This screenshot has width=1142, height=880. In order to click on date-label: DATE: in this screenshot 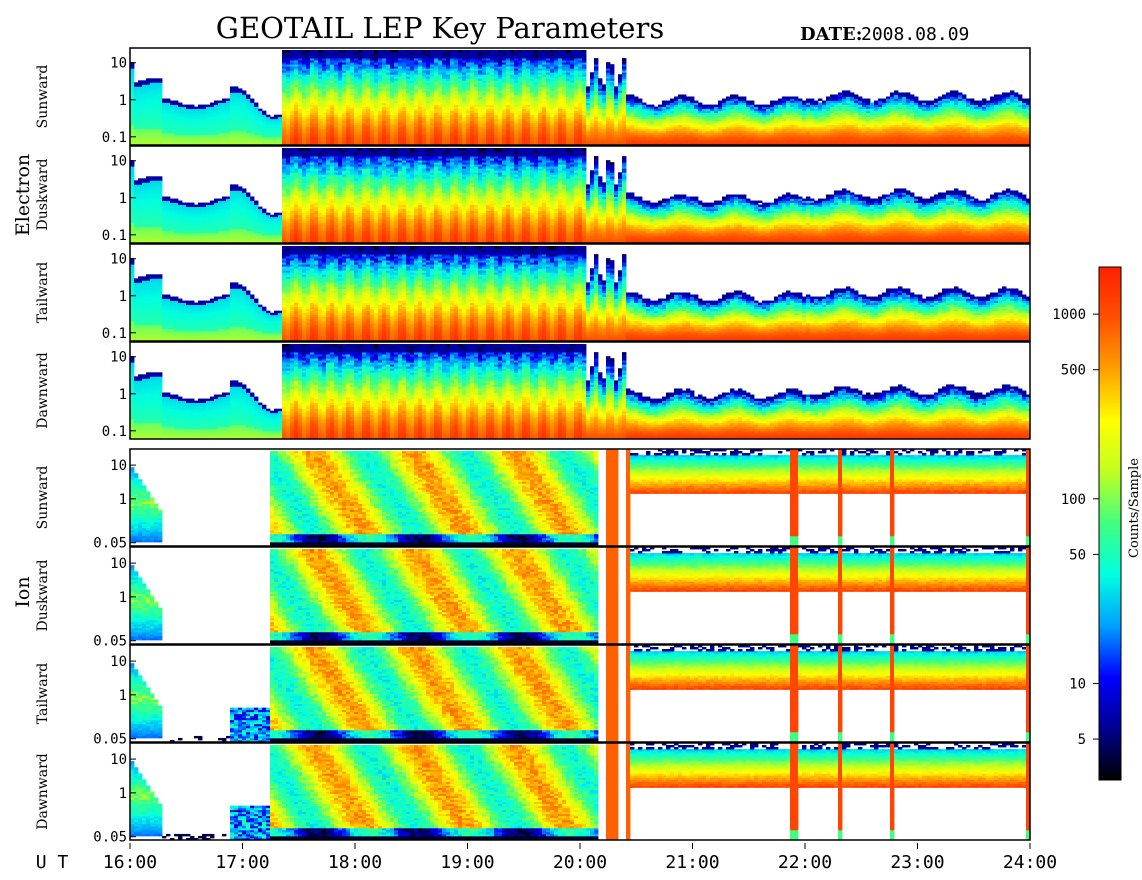, I will do `click(831, 34)`.